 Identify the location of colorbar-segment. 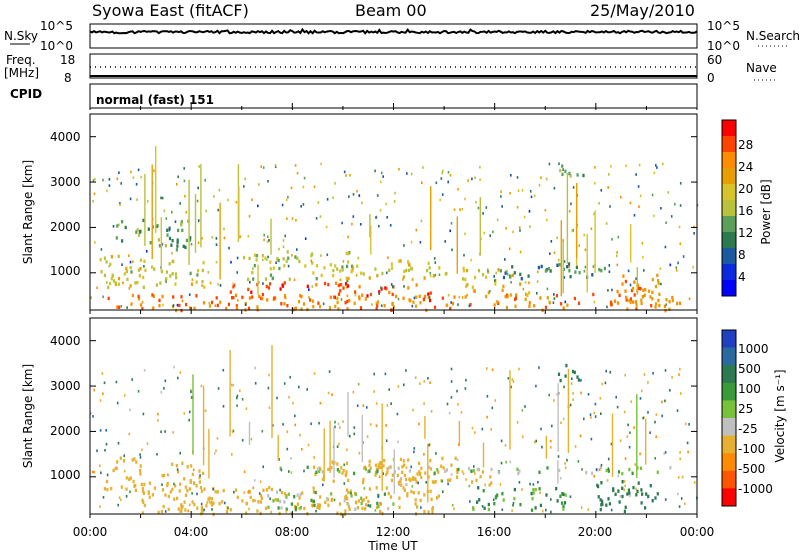
(729, 224).